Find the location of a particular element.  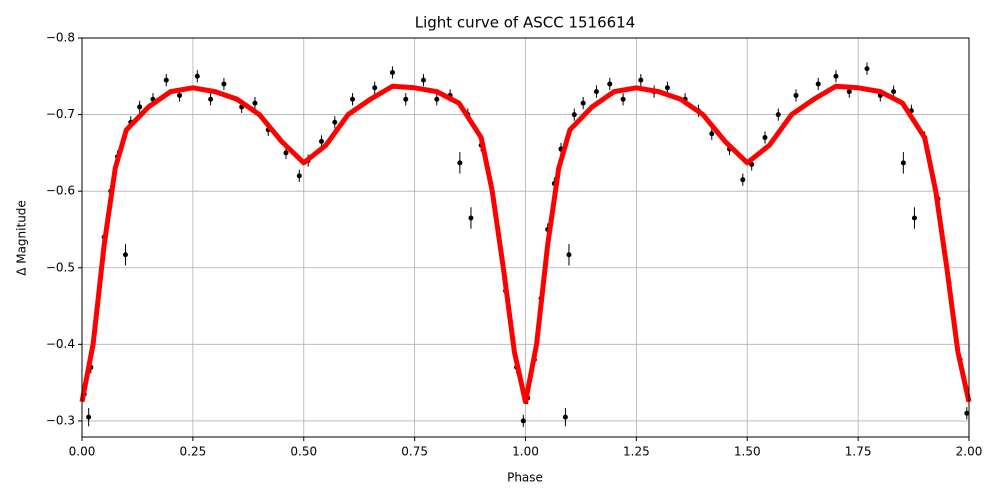

x-tick-label: 1.25 is located at coordinates (636, 452).